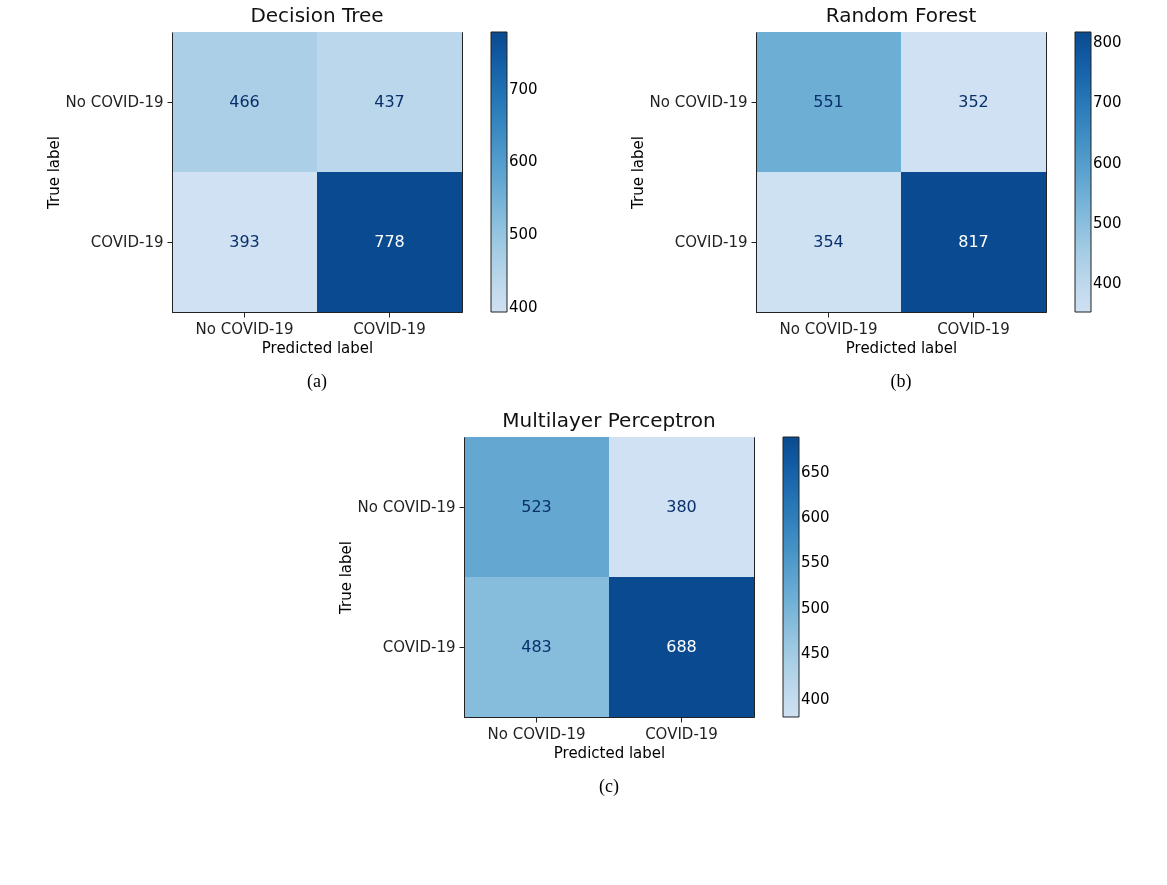 The width and height of the screenshot is (1167, 885). Describe the element at coordinates (828, 101) in the screenshot. I see `data-label: 551` at that location.